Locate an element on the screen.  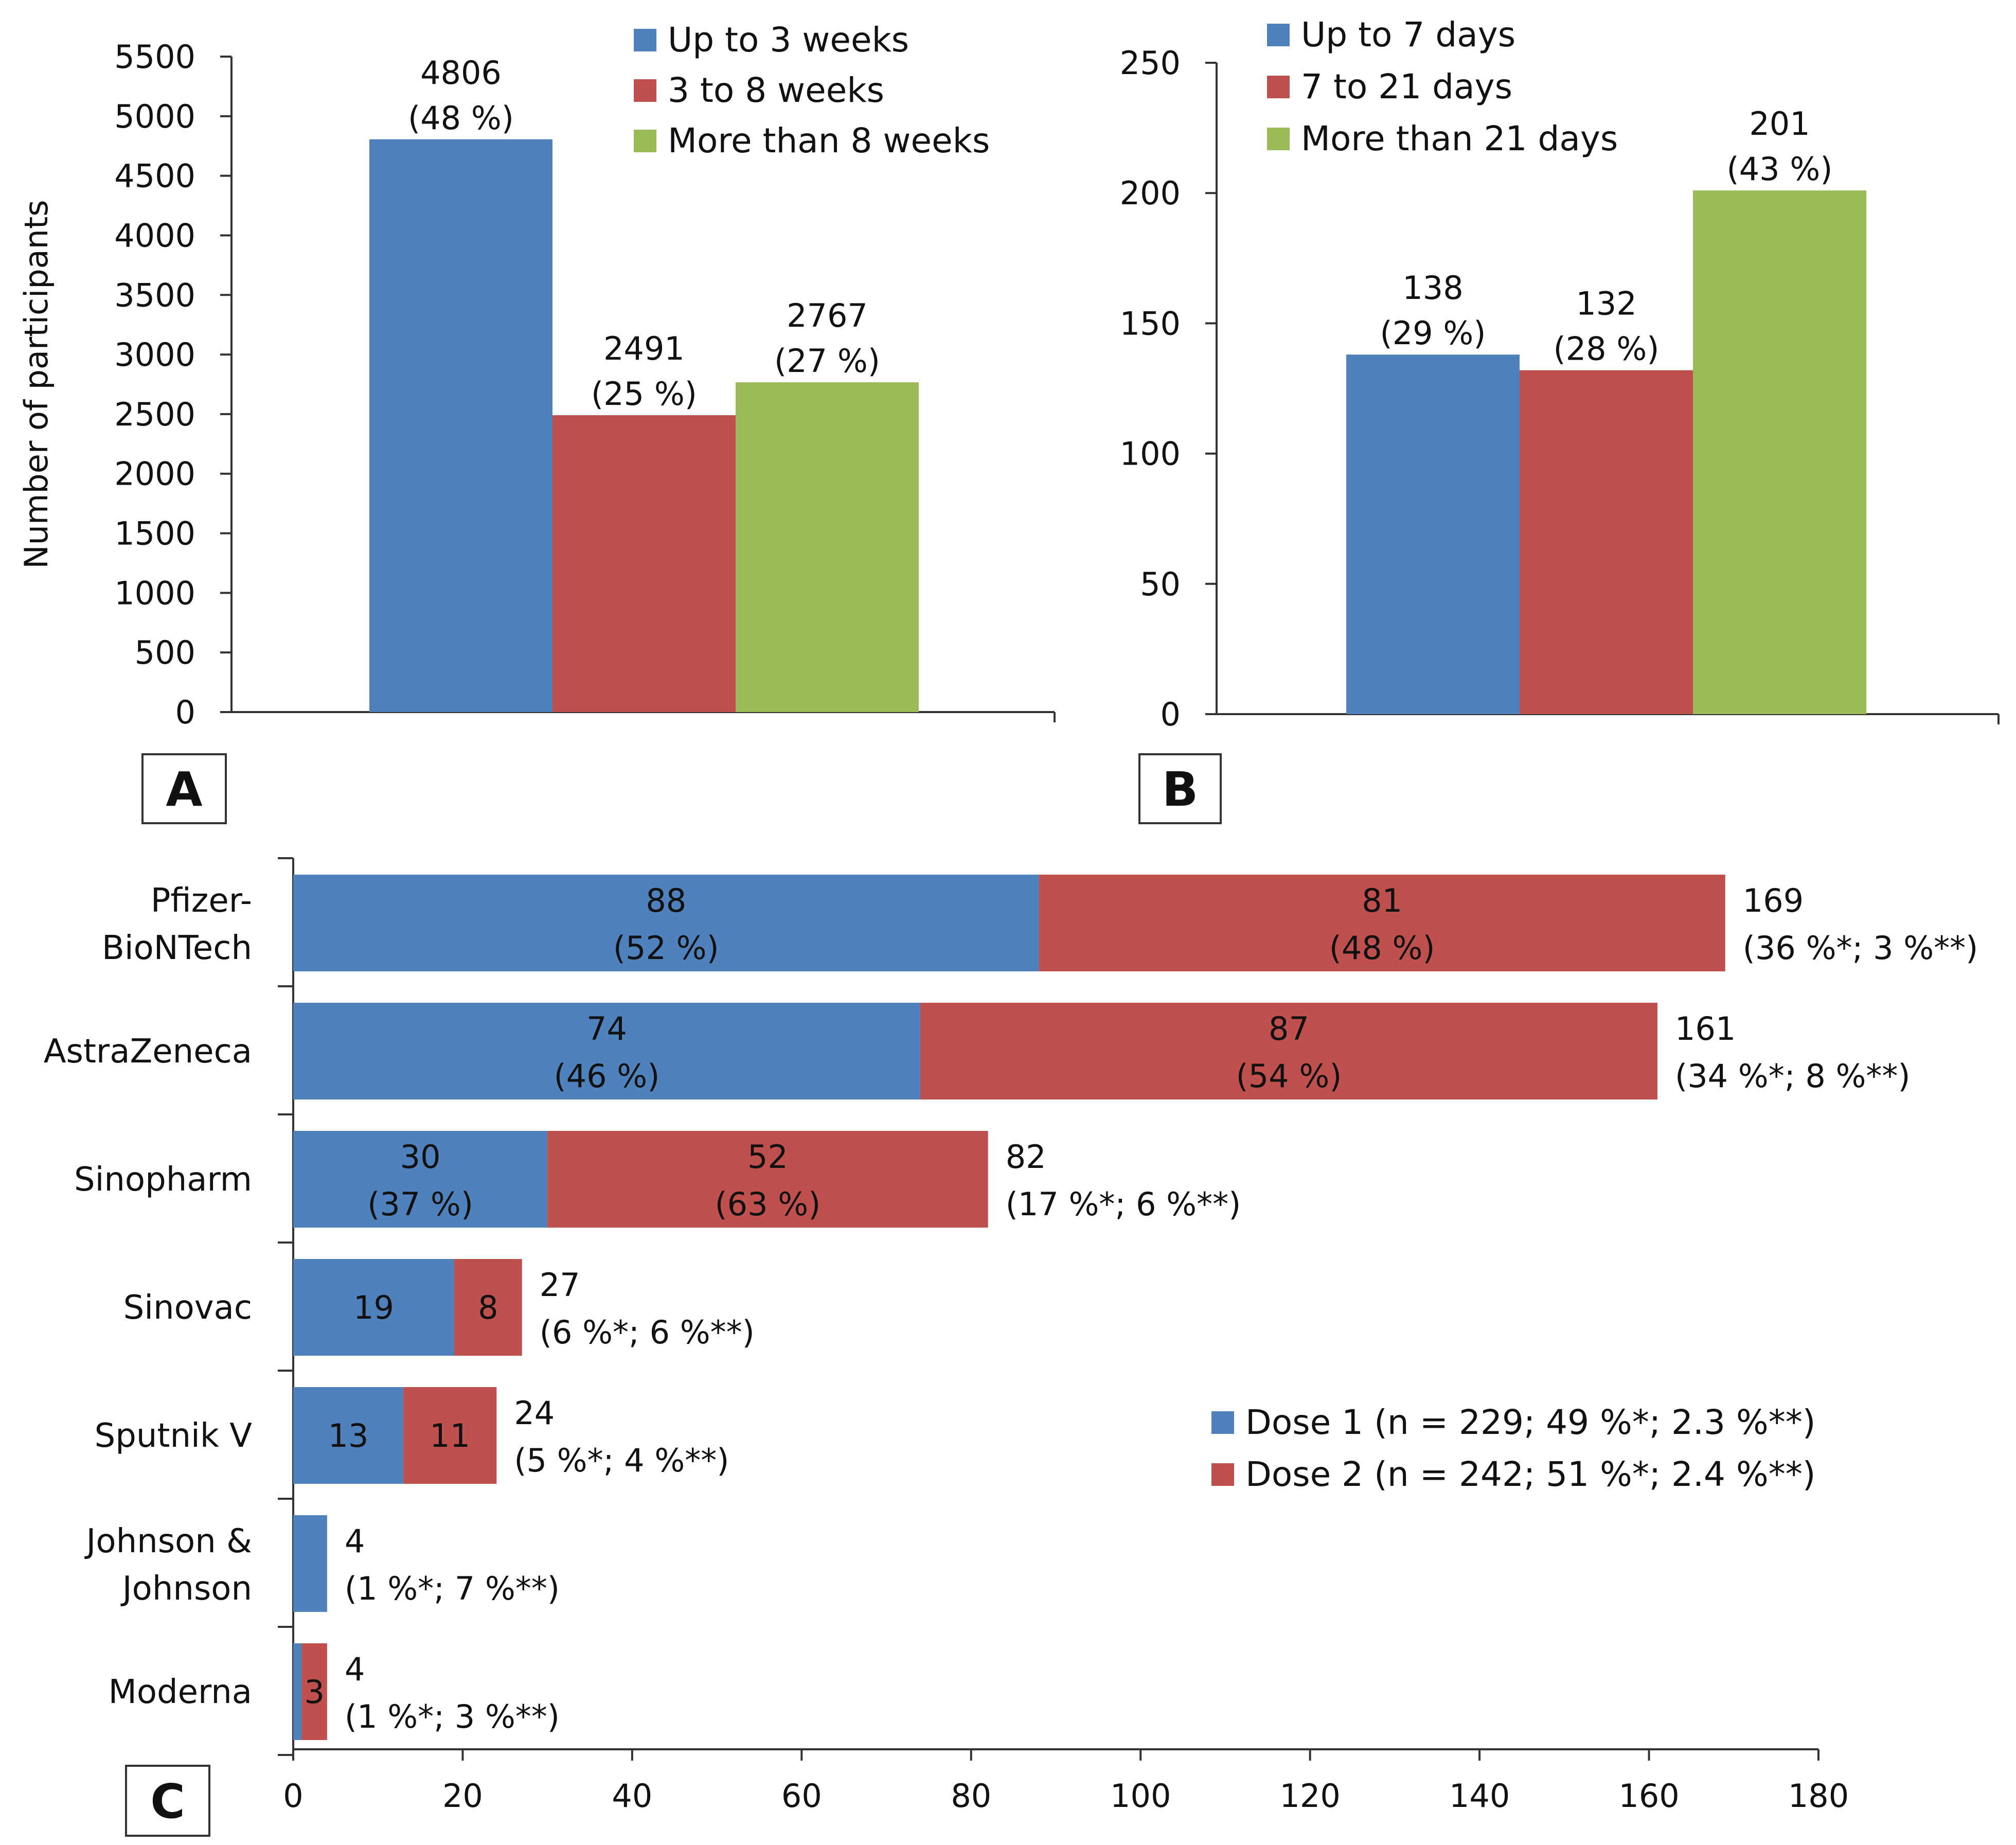
panel-a-y-tick-label: 3000 is located at coordinates (154, 355).